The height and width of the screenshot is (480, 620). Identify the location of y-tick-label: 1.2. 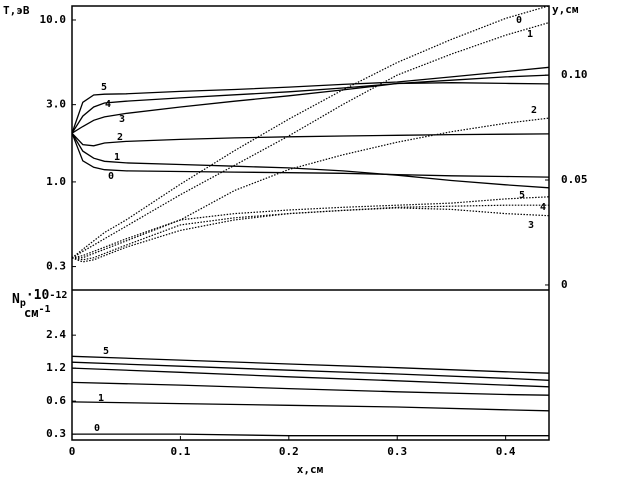
(56, 367).